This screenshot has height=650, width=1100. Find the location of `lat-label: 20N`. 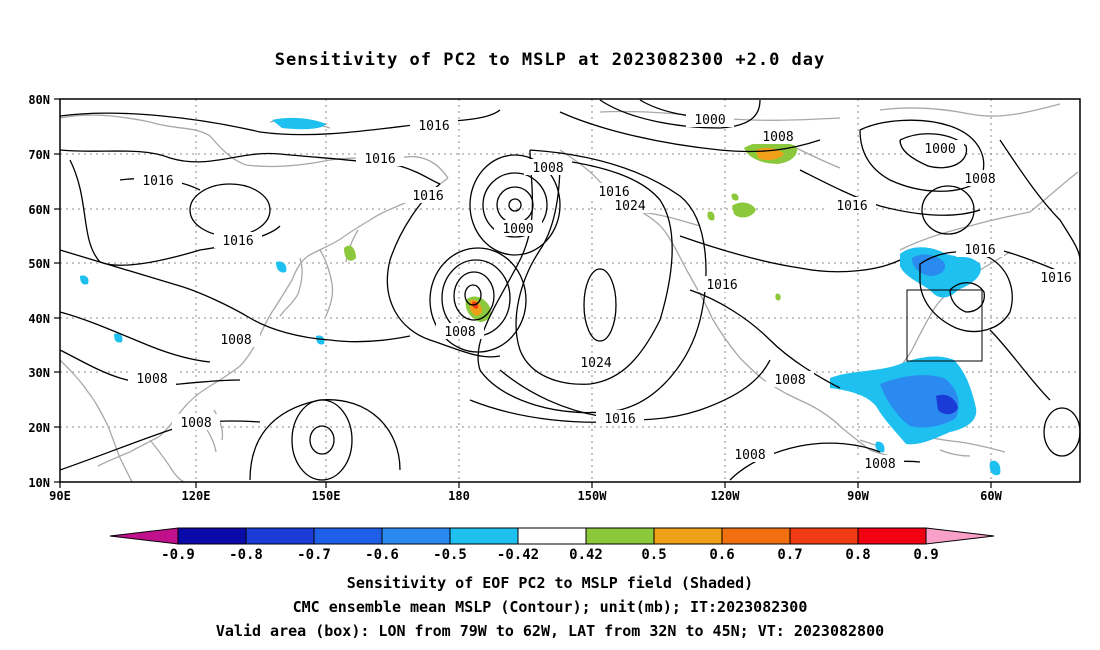

lat-label: 20N is located at coordinates (39, 428).